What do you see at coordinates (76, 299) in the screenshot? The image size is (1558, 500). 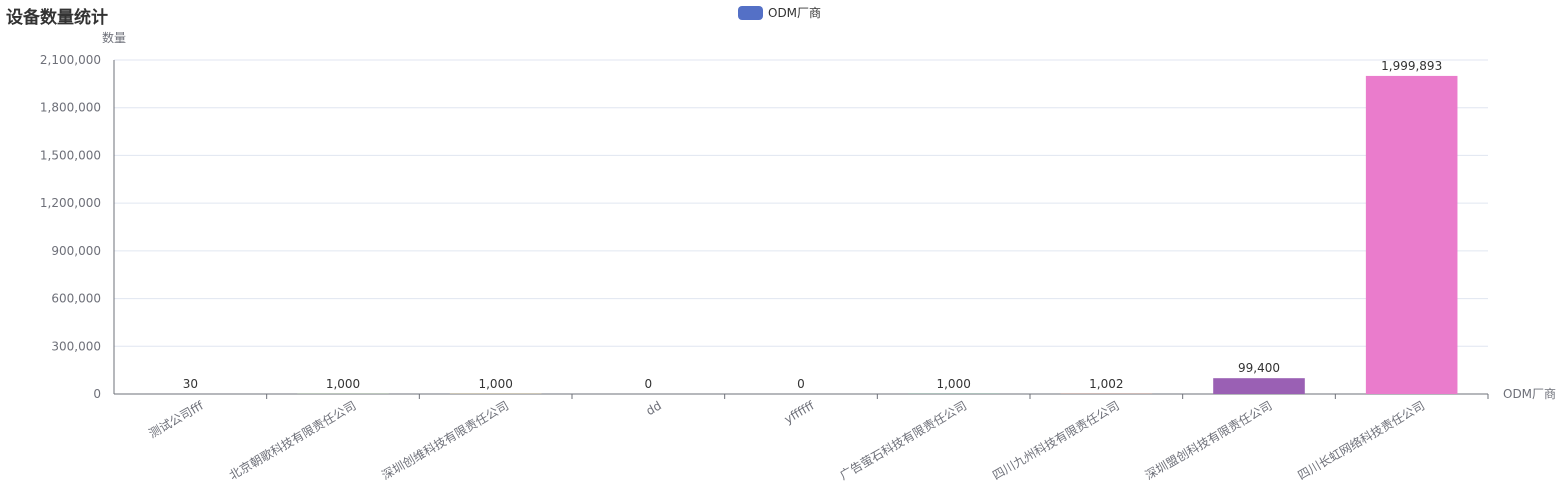 I see `y-tick-label: 600,000` at bounding box center [76, 299].